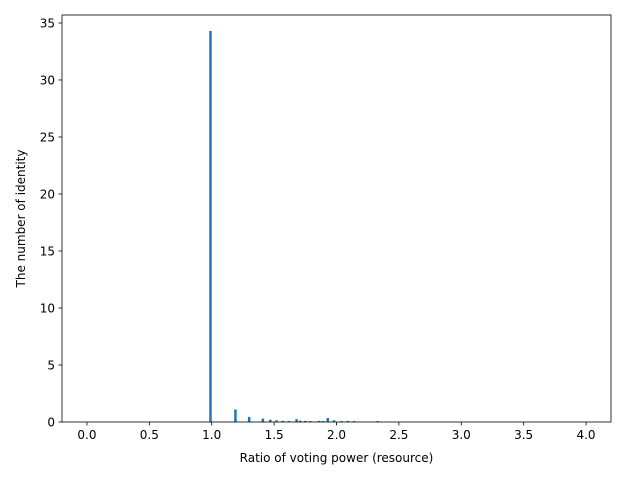 The height and width of the screenshot is (480, 640). Describe the element at coordinates (336, 435) in the screenshot. I see `x-tick-label-4: 2.0` at that location.